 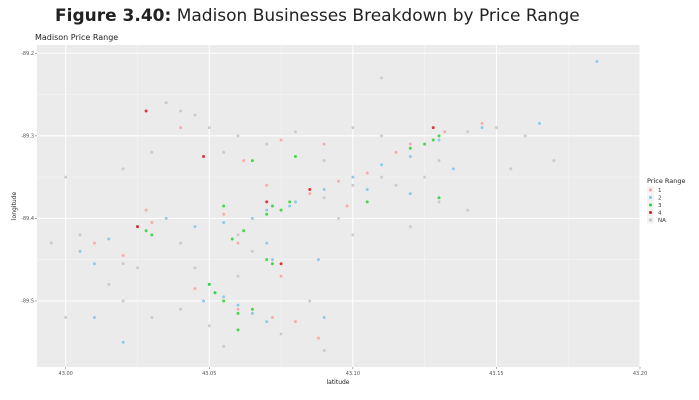 I want to click on legend-label-4: 4, so click(x=660, y=214).